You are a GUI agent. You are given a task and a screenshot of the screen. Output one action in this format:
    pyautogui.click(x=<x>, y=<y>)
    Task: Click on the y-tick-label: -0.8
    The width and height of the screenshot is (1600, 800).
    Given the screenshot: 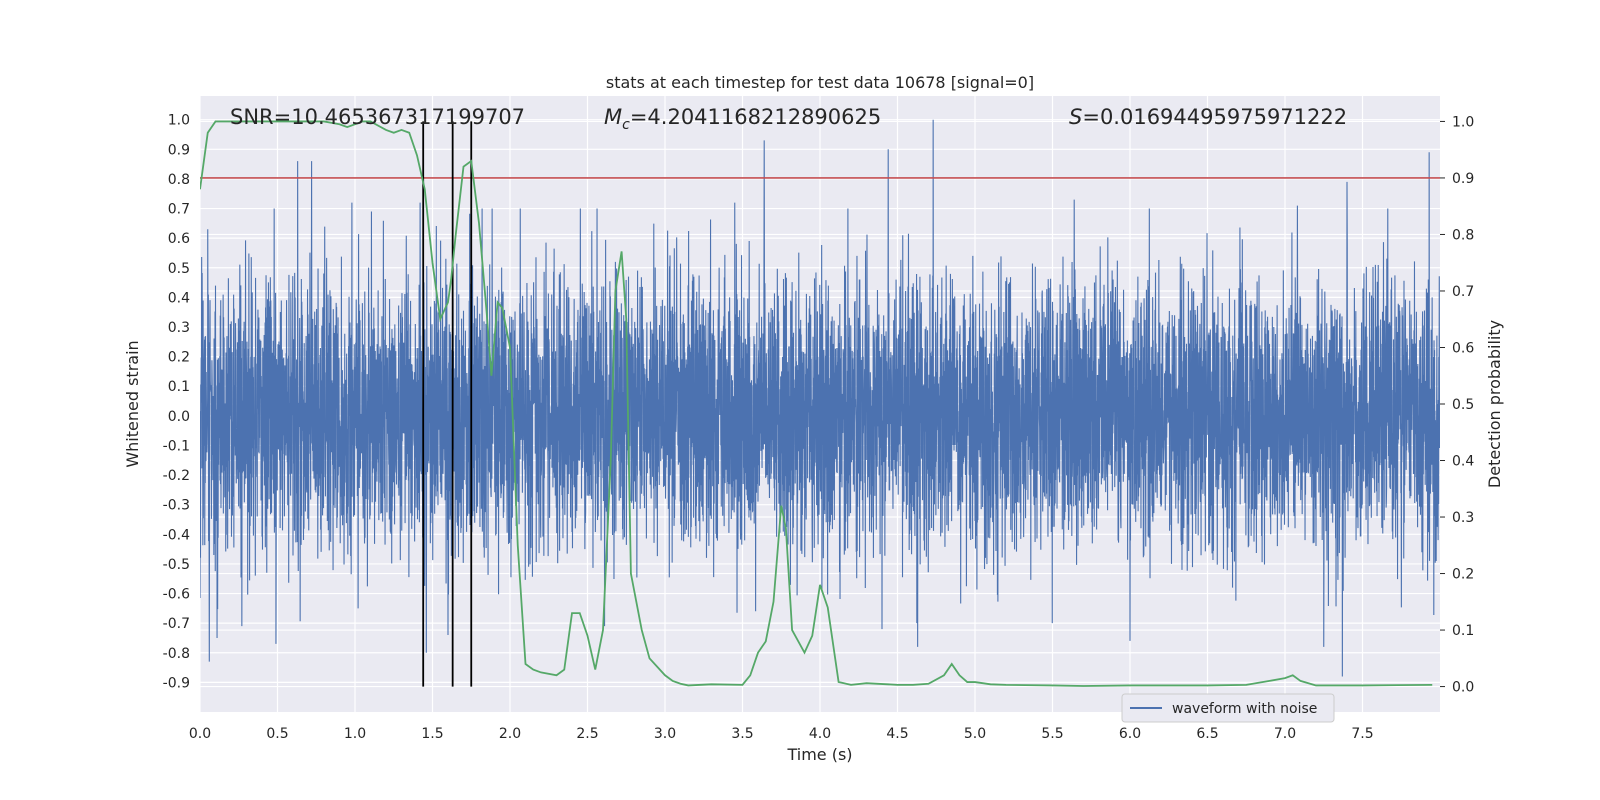 What is the action you would take?
    pyautogui.click(x=176, y=654)
    